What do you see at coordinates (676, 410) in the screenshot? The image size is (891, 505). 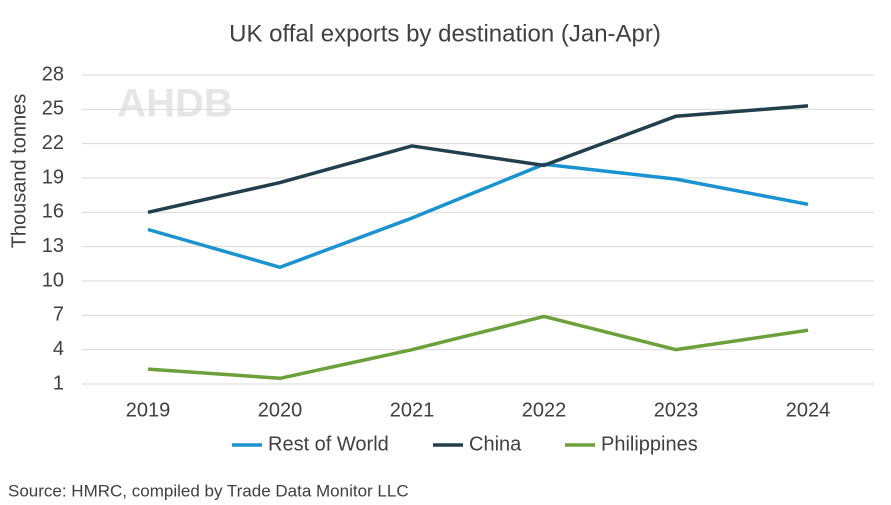 I see `x-tick-label: 2023` at bounding box center [676, 410].